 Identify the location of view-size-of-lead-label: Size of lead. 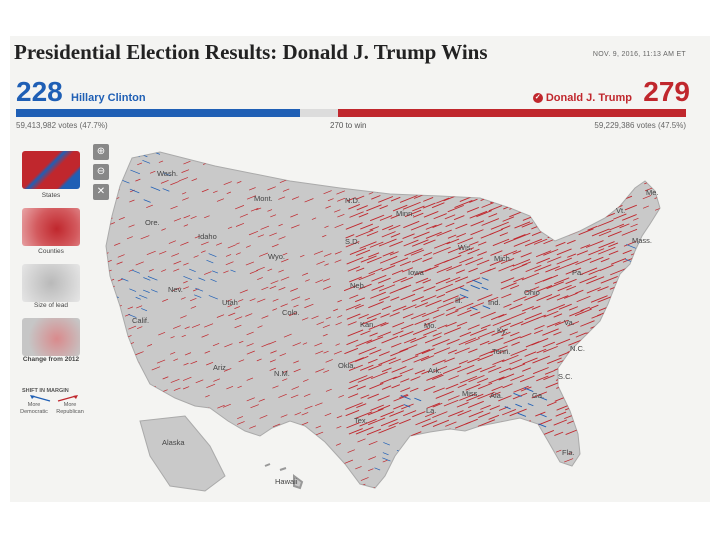
(51, 305).